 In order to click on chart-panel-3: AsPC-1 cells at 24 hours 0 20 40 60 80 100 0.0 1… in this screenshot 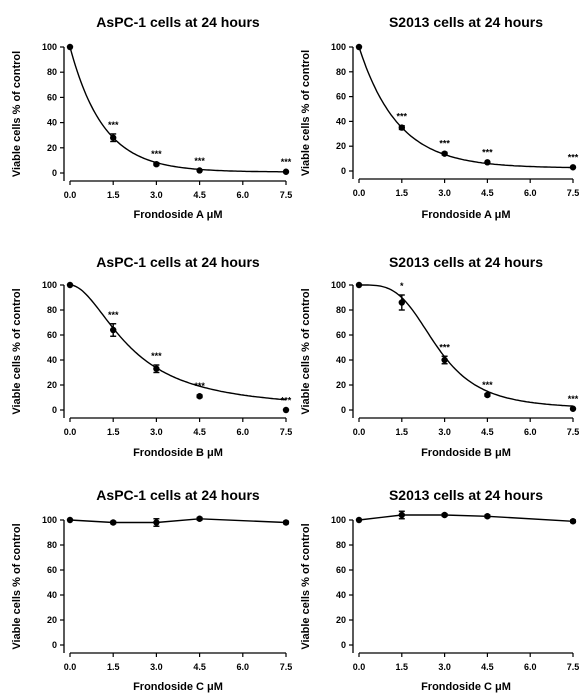, I will do `click(151, 356)`.